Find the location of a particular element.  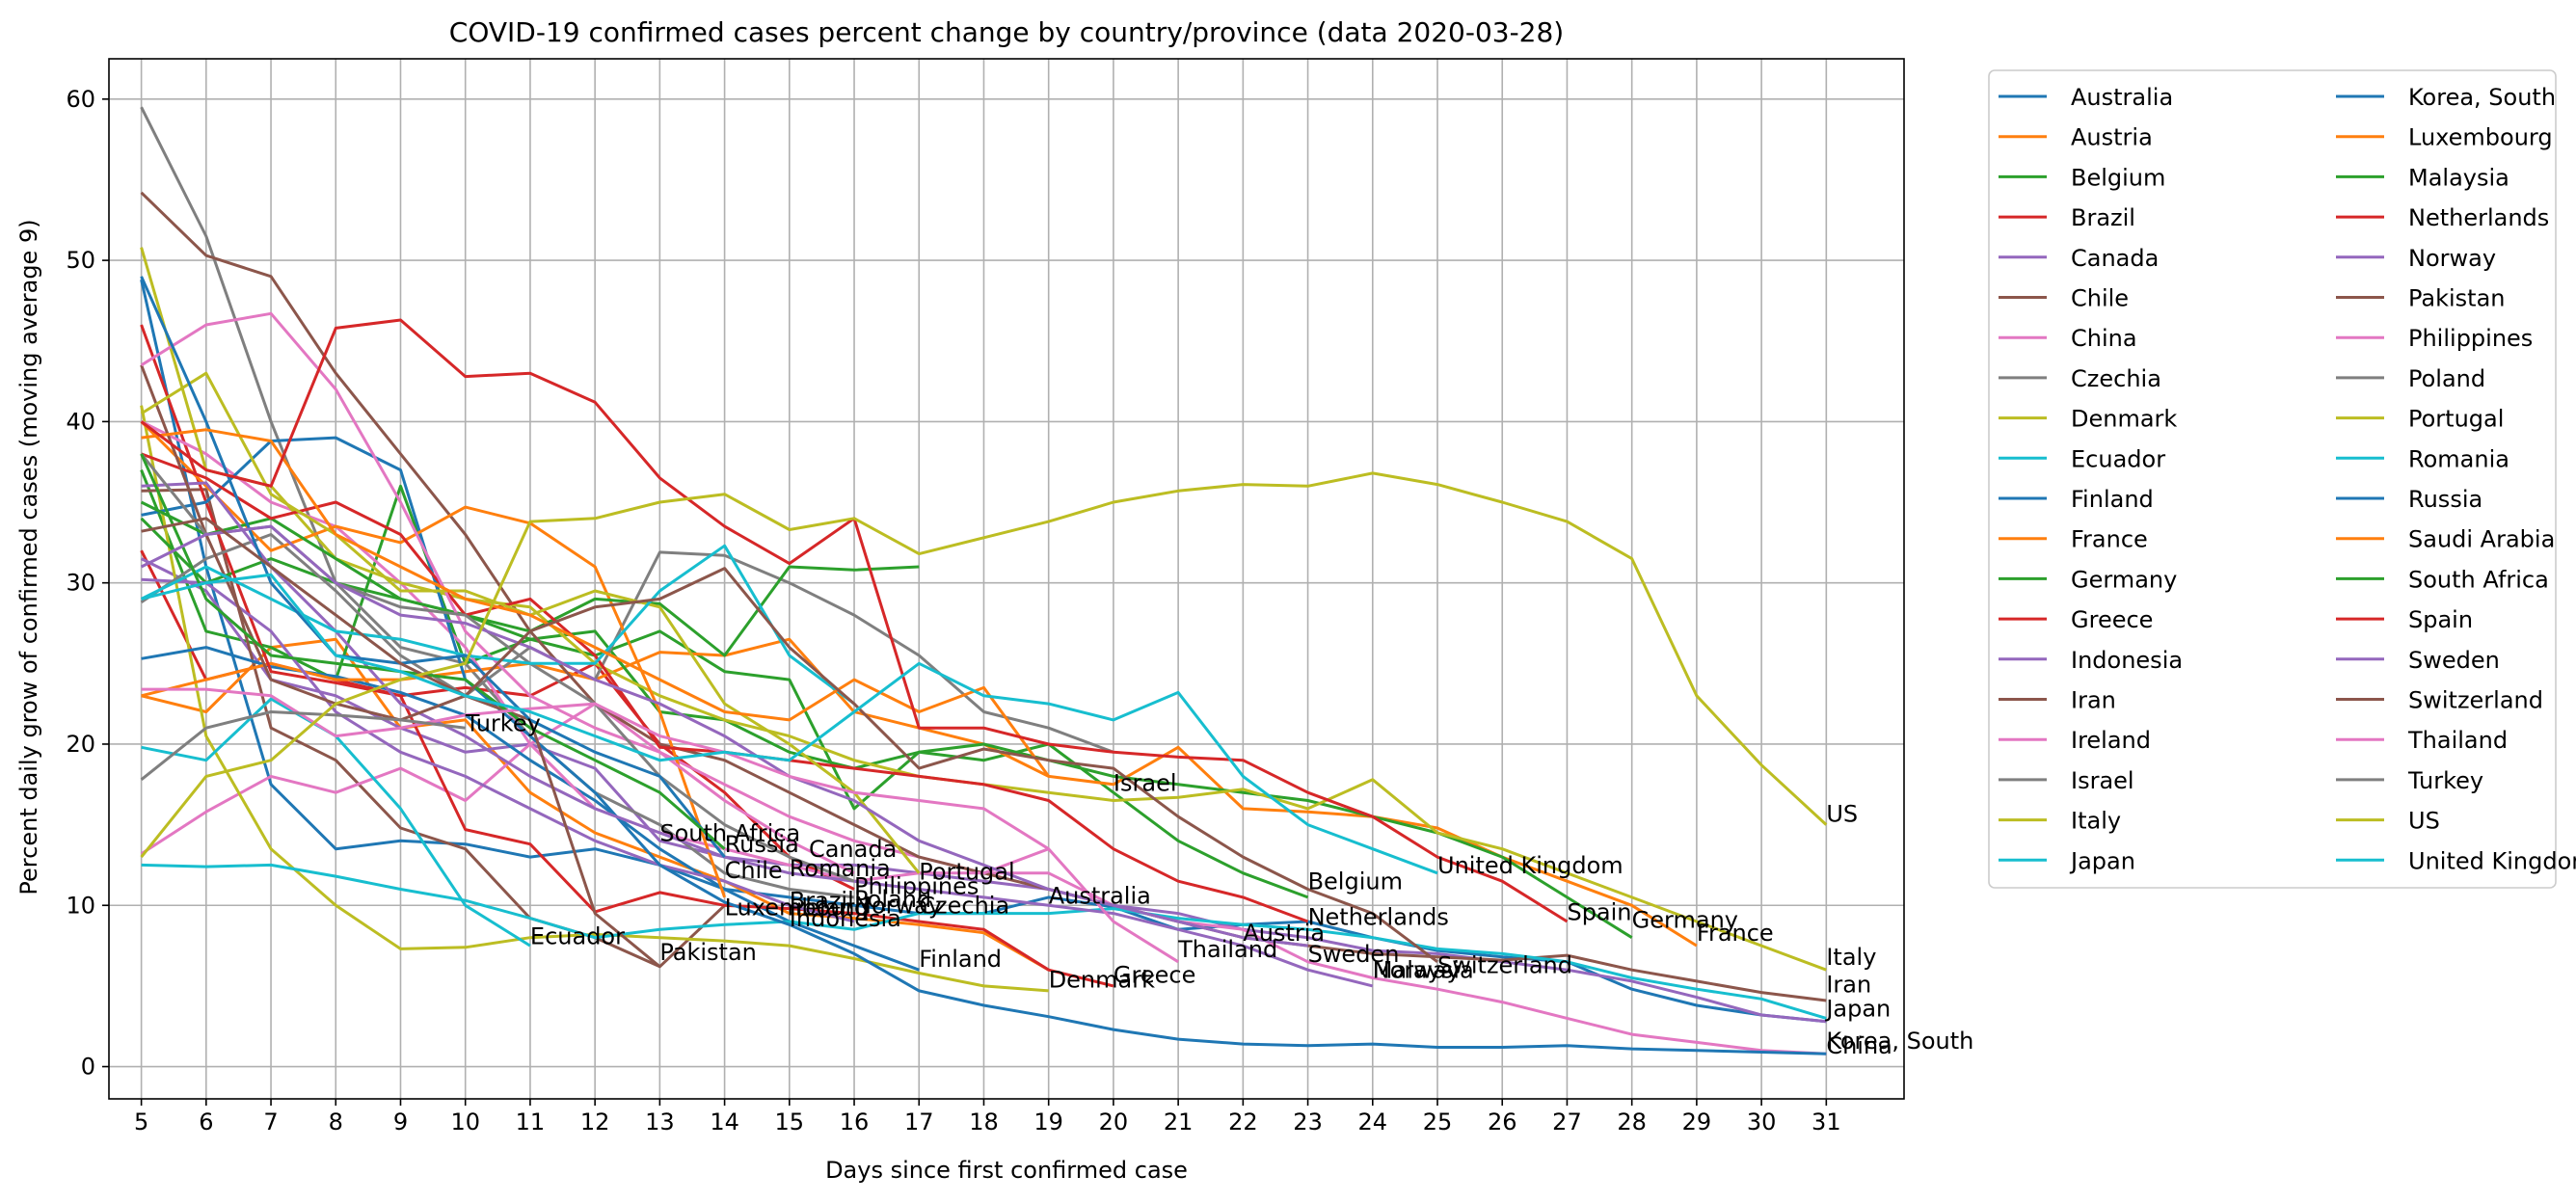

x-tick-label: 15 is located at coordinates (790, 1122).